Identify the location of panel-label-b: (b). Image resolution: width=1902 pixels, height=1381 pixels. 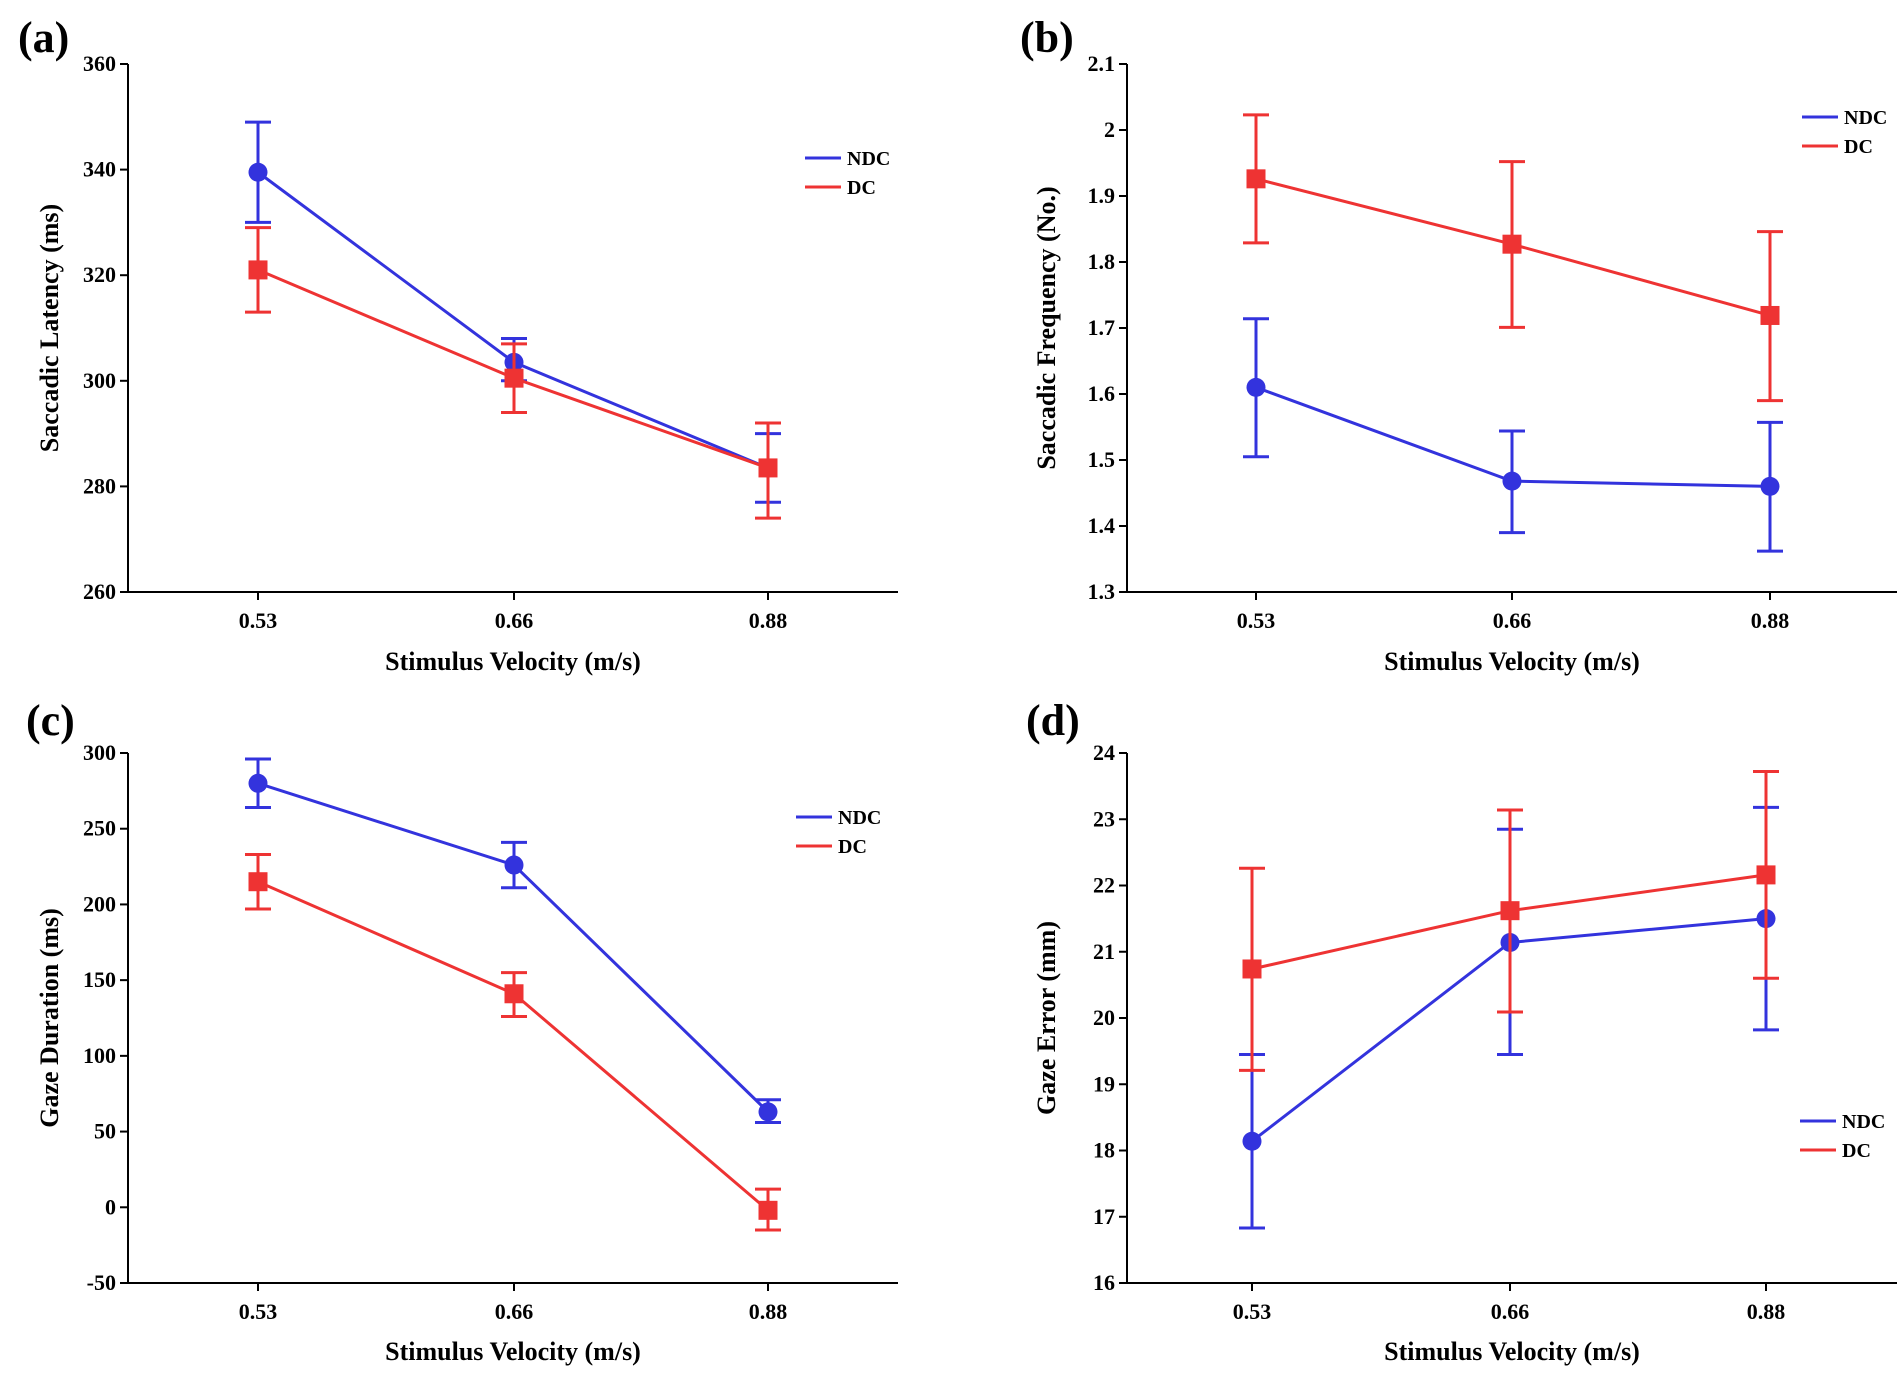
(1047, 37).